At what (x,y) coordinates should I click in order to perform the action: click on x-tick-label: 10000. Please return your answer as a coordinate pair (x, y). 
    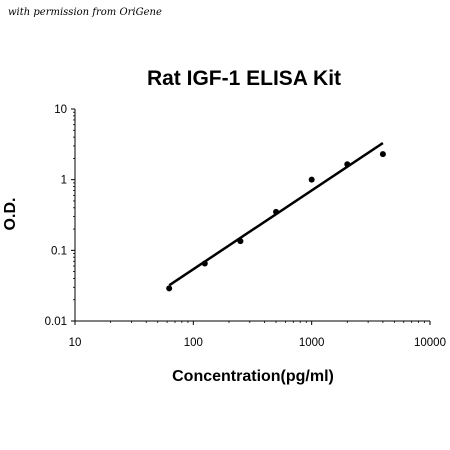
    Looking at the image, I should click on (430, 343).